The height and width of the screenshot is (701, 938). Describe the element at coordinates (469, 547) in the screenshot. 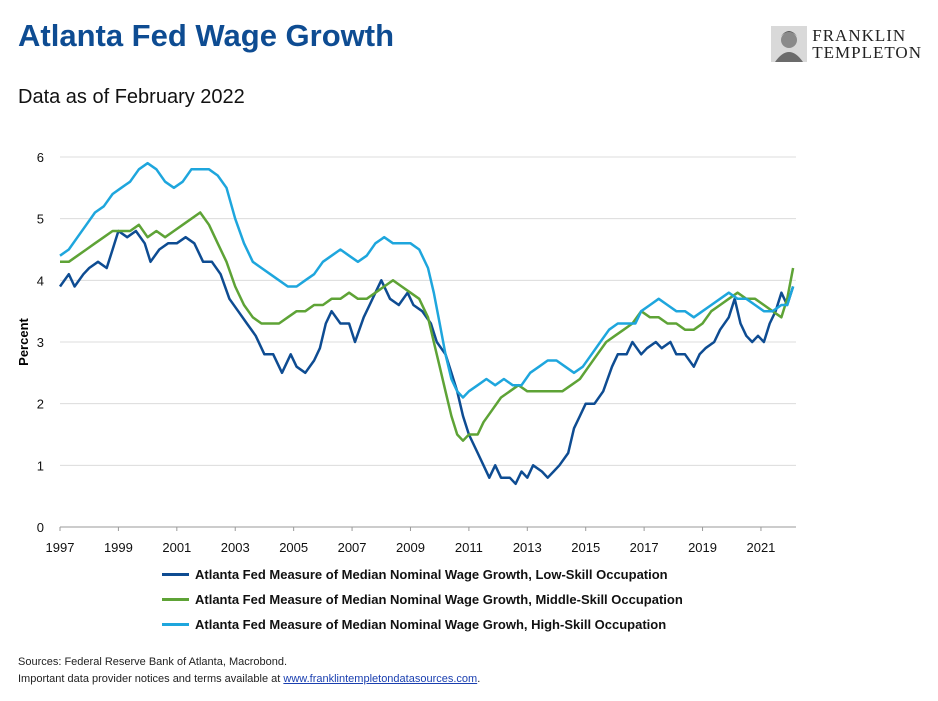

I see `x-tick-label: 2011` at that location.